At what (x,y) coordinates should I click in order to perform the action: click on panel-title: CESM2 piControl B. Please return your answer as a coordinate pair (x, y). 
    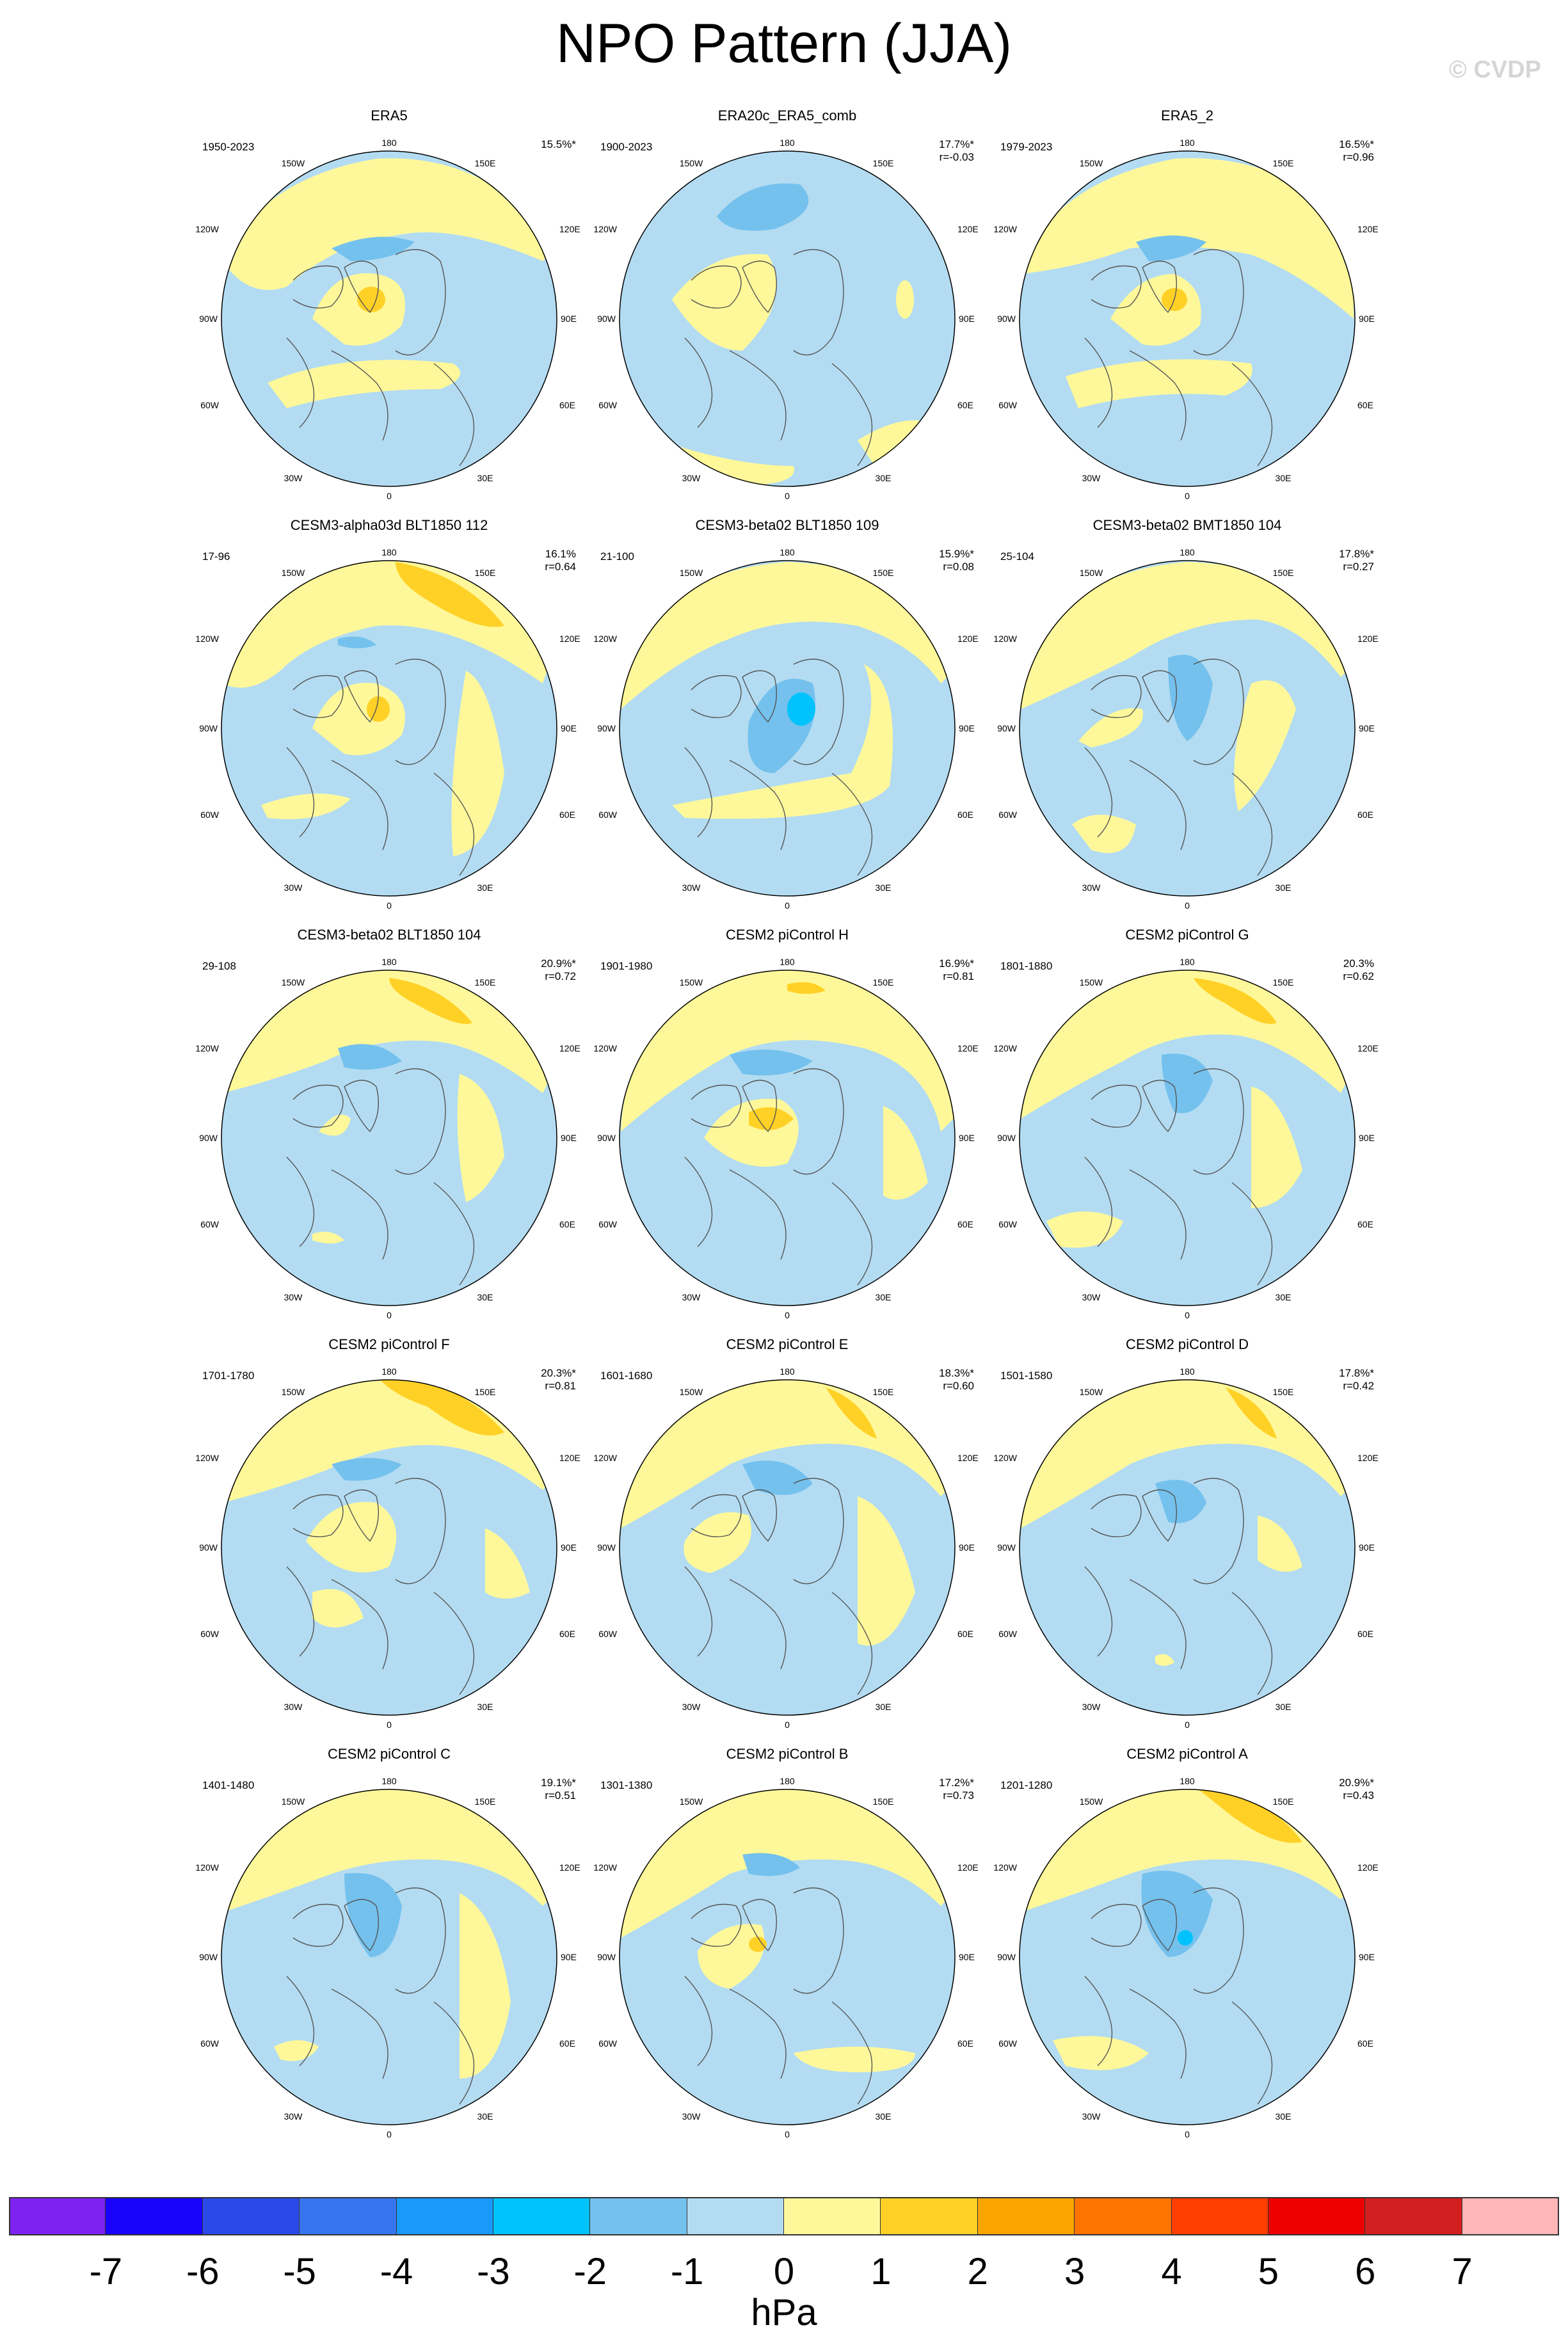
    Looking at the image, I should click on (787, 1754).